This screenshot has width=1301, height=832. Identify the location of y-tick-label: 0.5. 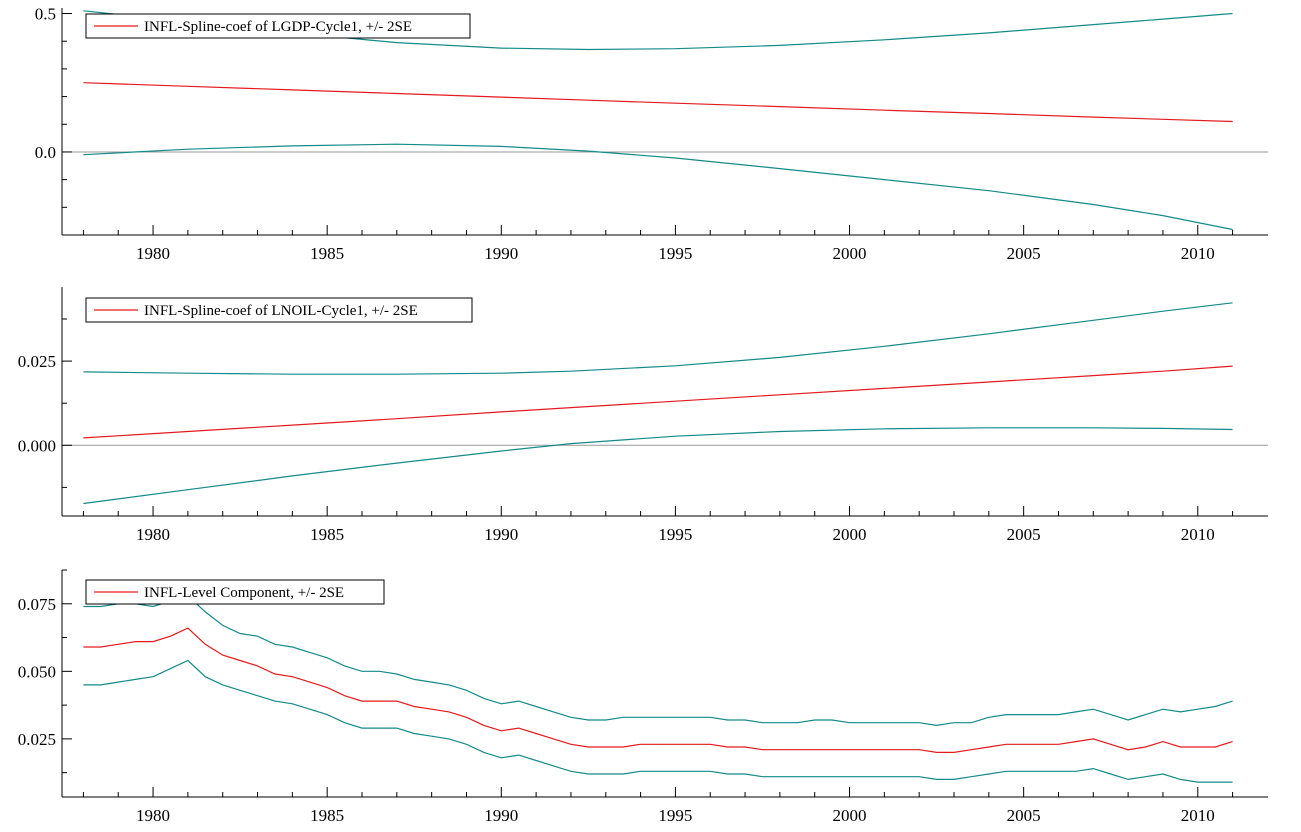
(45, 14).